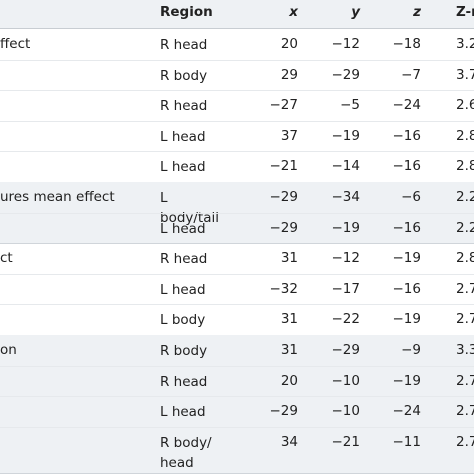 This screenshot has width=474, height=474. I want to click on value-cell: −22, so click(346, 319).